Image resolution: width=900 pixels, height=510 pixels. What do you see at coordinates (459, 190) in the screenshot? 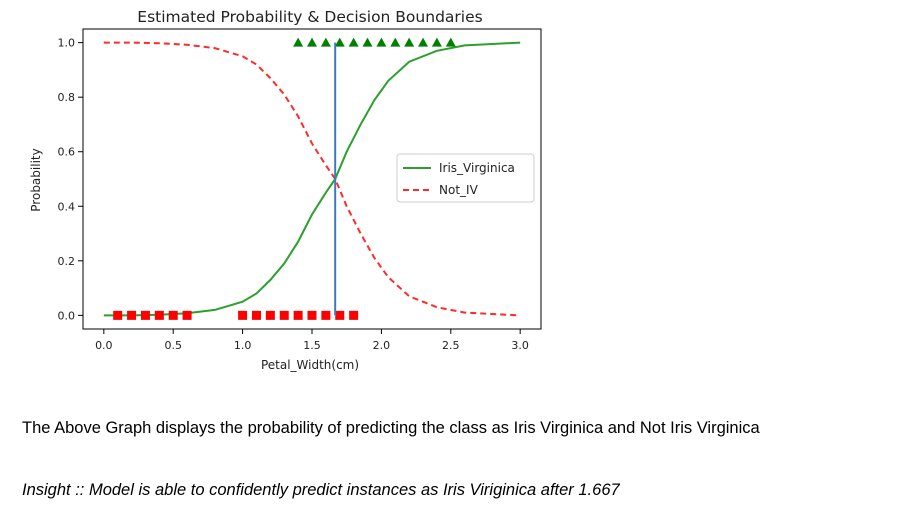
I see `legend-label: Not_IV` at bounding box center [459, 190].